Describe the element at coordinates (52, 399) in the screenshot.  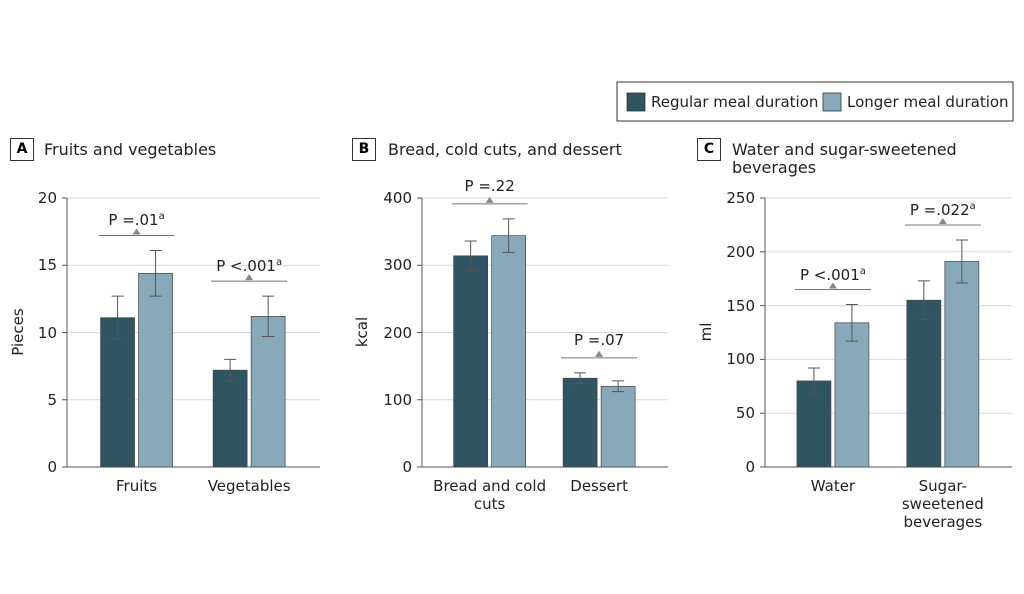
I see `y-tick-label: 5` at that location.